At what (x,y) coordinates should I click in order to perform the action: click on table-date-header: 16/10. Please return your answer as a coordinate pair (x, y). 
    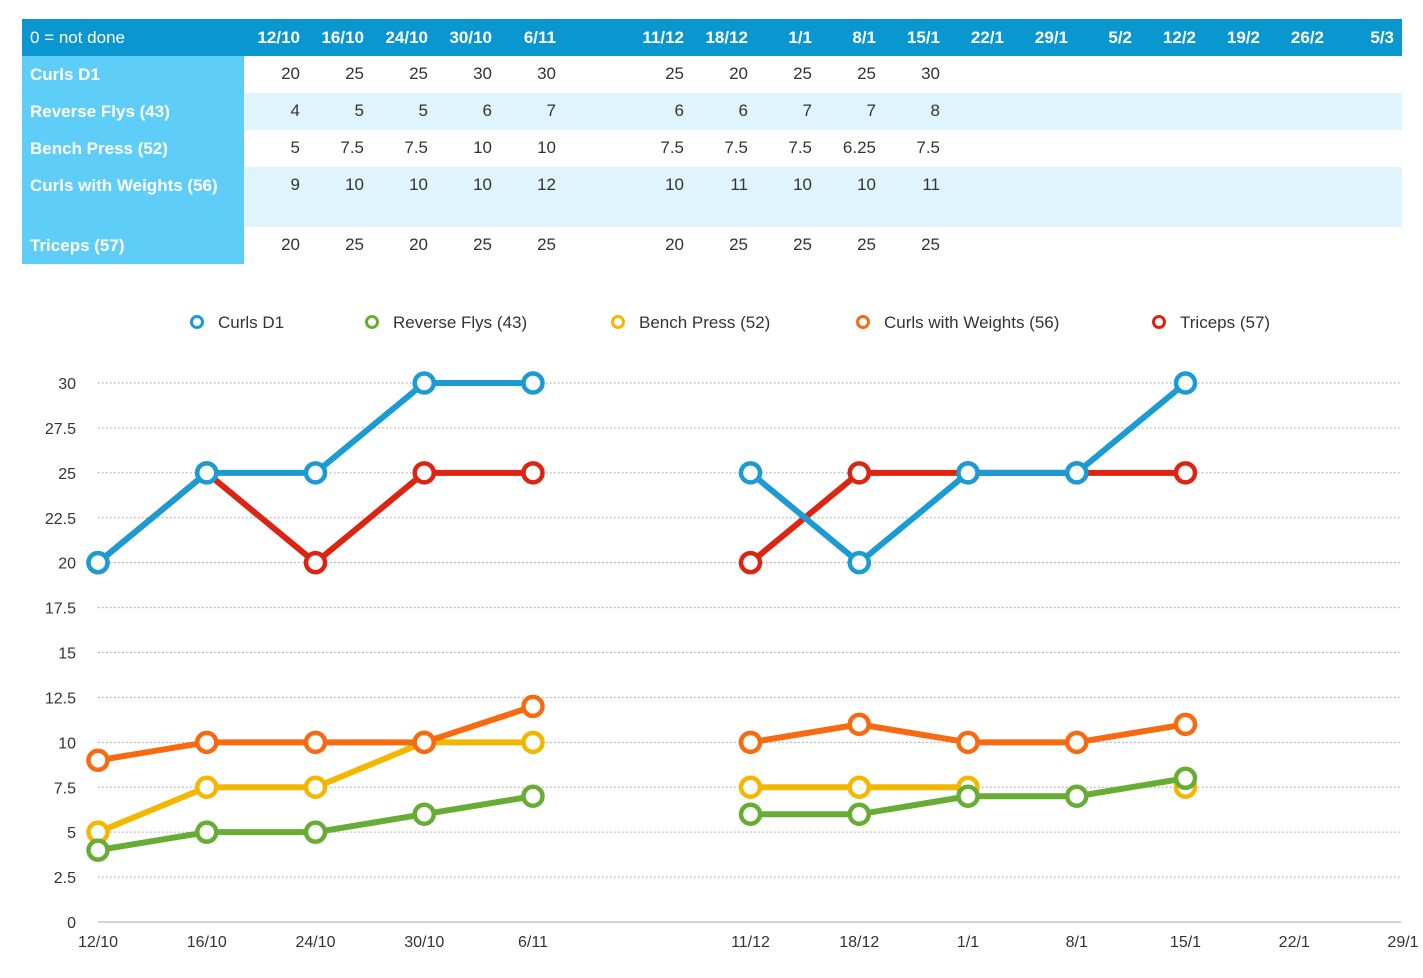
    Looking at the image, I should click on (340, 37).